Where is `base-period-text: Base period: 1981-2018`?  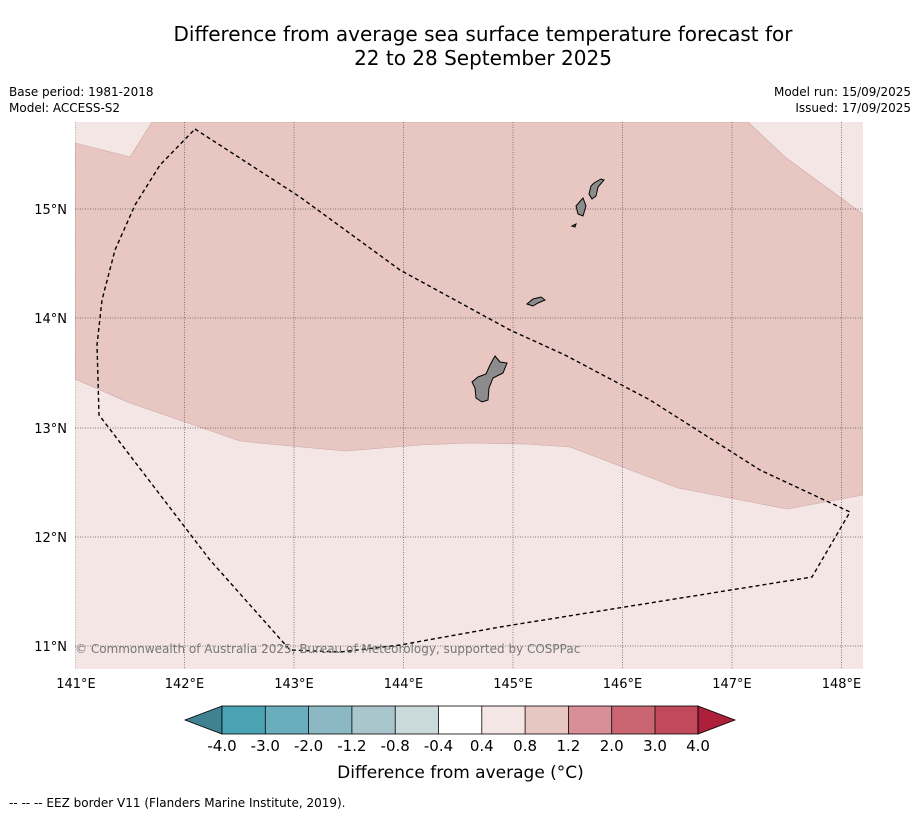
base-period-text: Base period: 1981-2018 is located at coordinates (81, 92).